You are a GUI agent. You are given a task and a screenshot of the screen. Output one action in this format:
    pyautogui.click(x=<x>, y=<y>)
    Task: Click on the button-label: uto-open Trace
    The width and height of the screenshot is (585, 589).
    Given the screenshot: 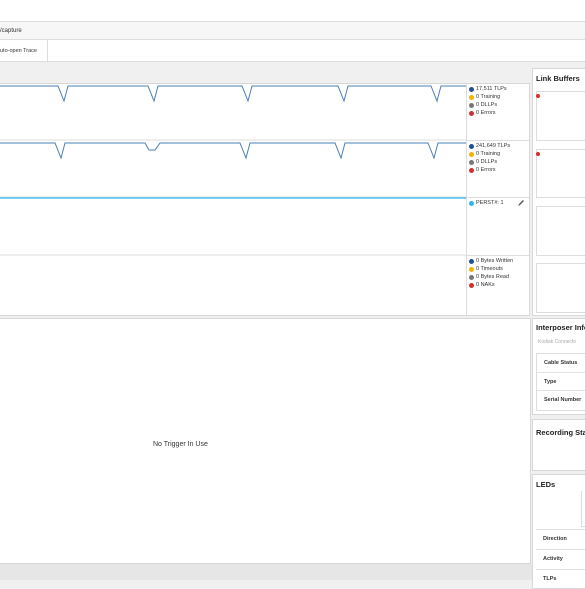 What is the action you would take?
    pyautogui.click(x=18, y=51)
    